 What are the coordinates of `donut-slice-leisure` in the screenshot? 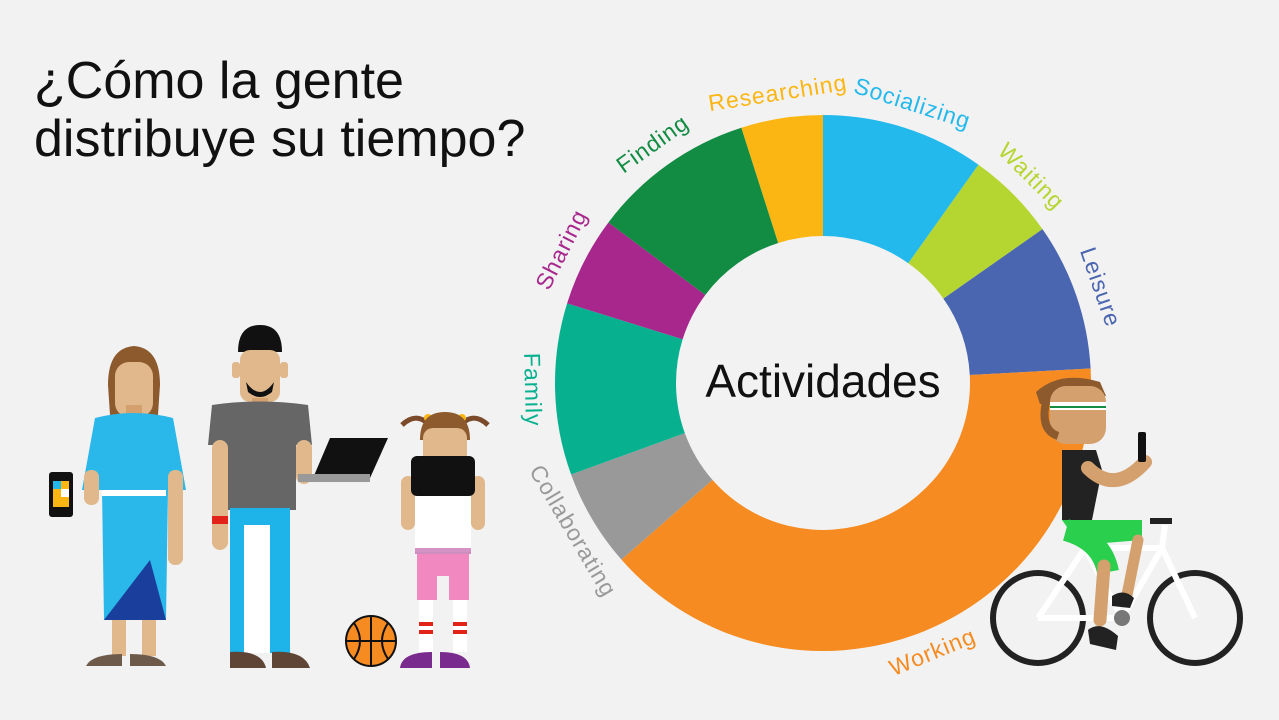 It's located at (1017, 302).